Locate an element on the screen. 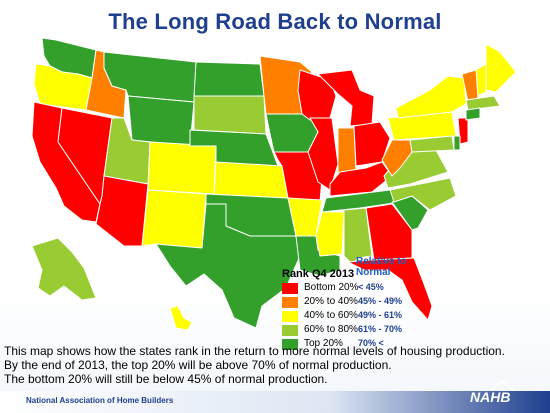 This screenshot has height=413, width=550. state-de is located at coordinates (457, 143).